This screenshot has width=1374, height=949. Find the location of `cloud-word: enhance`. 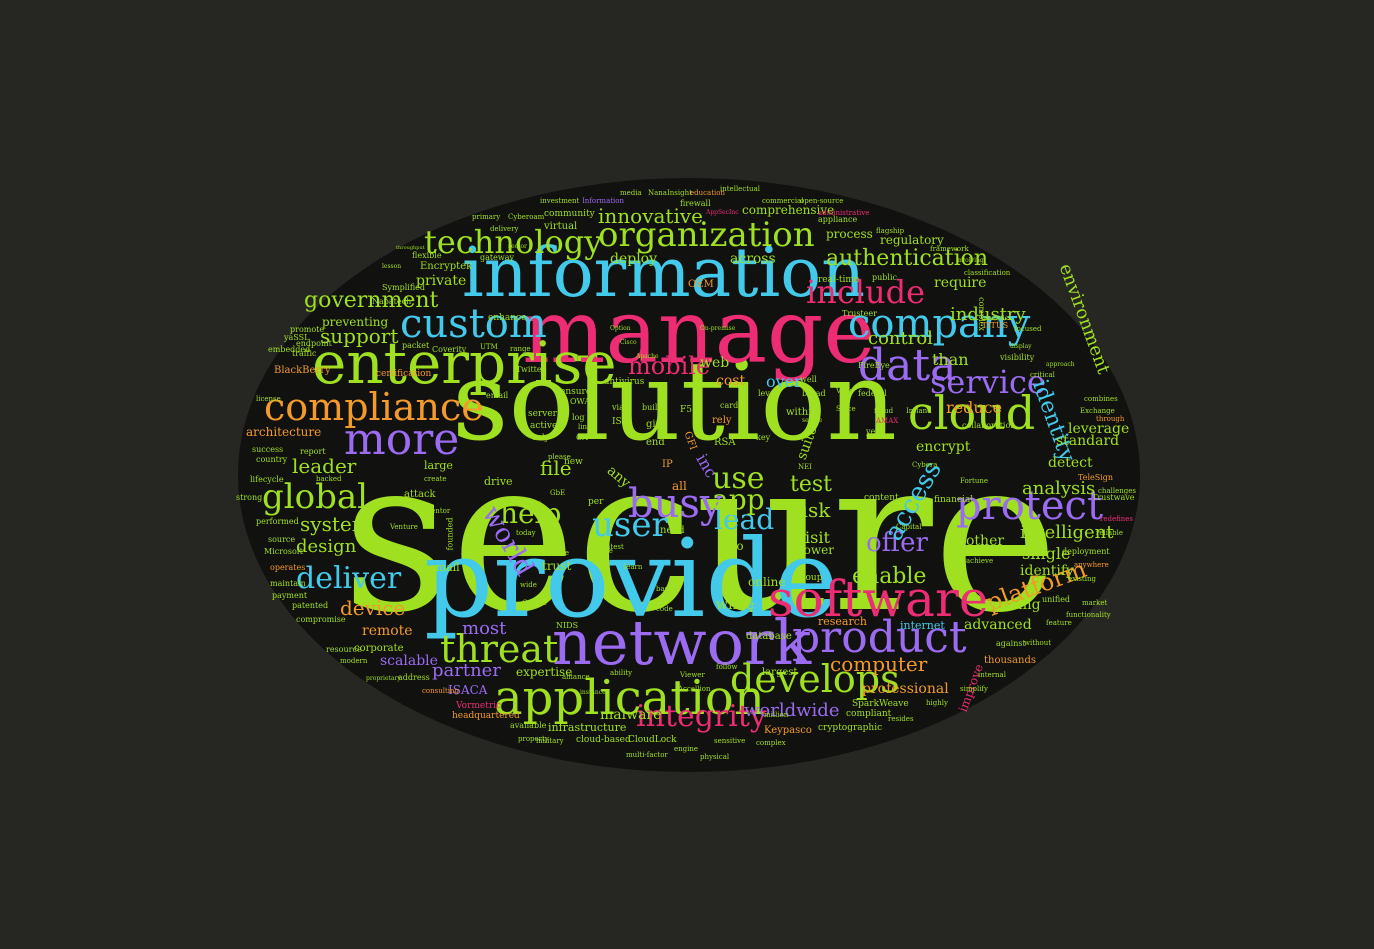

cloud-word: enhance is located at coordinates (507, 318).